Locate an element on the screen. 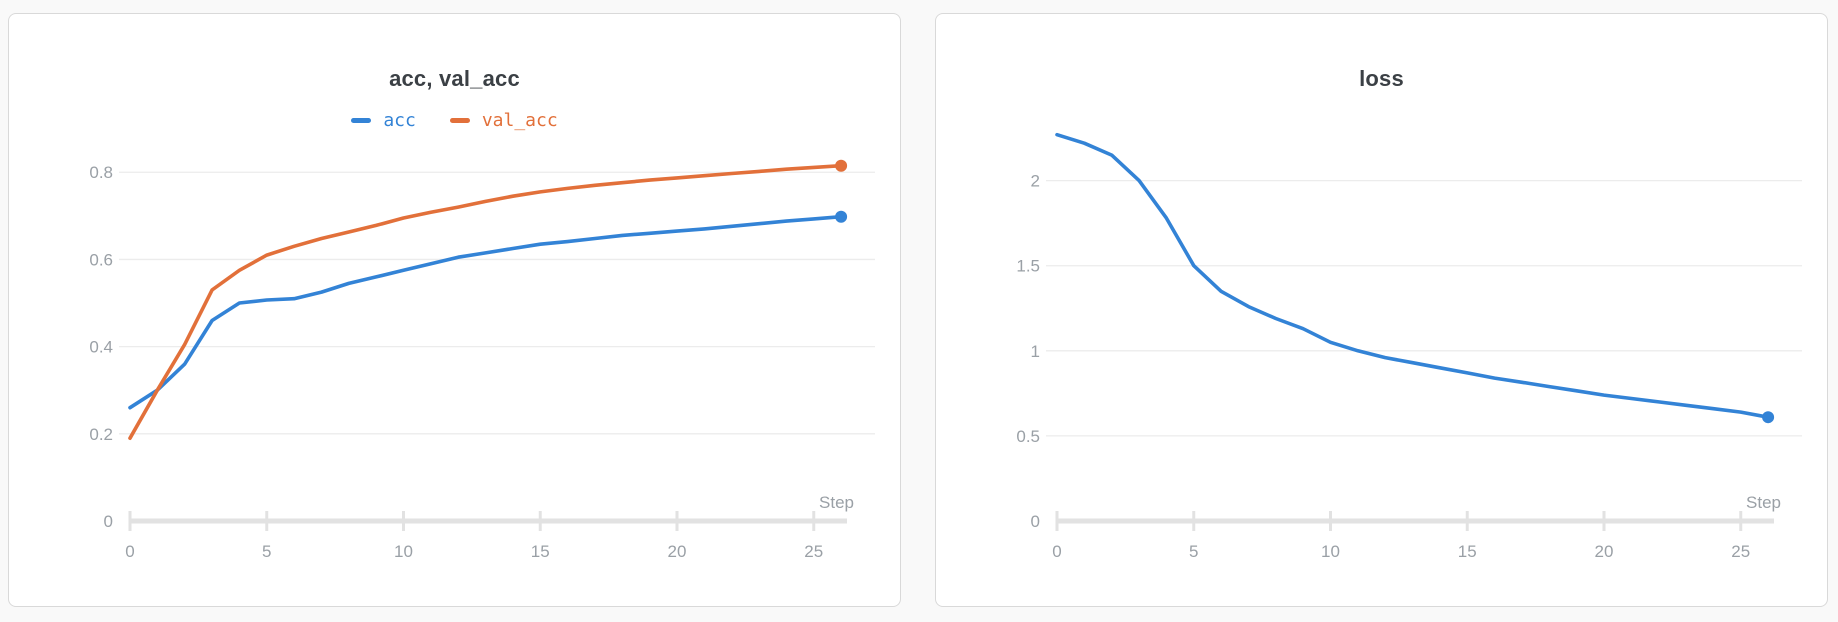 This screenshot has width=1838, height=622. legend-item-val_acc: val_acc is located at coordinates (503, 120).